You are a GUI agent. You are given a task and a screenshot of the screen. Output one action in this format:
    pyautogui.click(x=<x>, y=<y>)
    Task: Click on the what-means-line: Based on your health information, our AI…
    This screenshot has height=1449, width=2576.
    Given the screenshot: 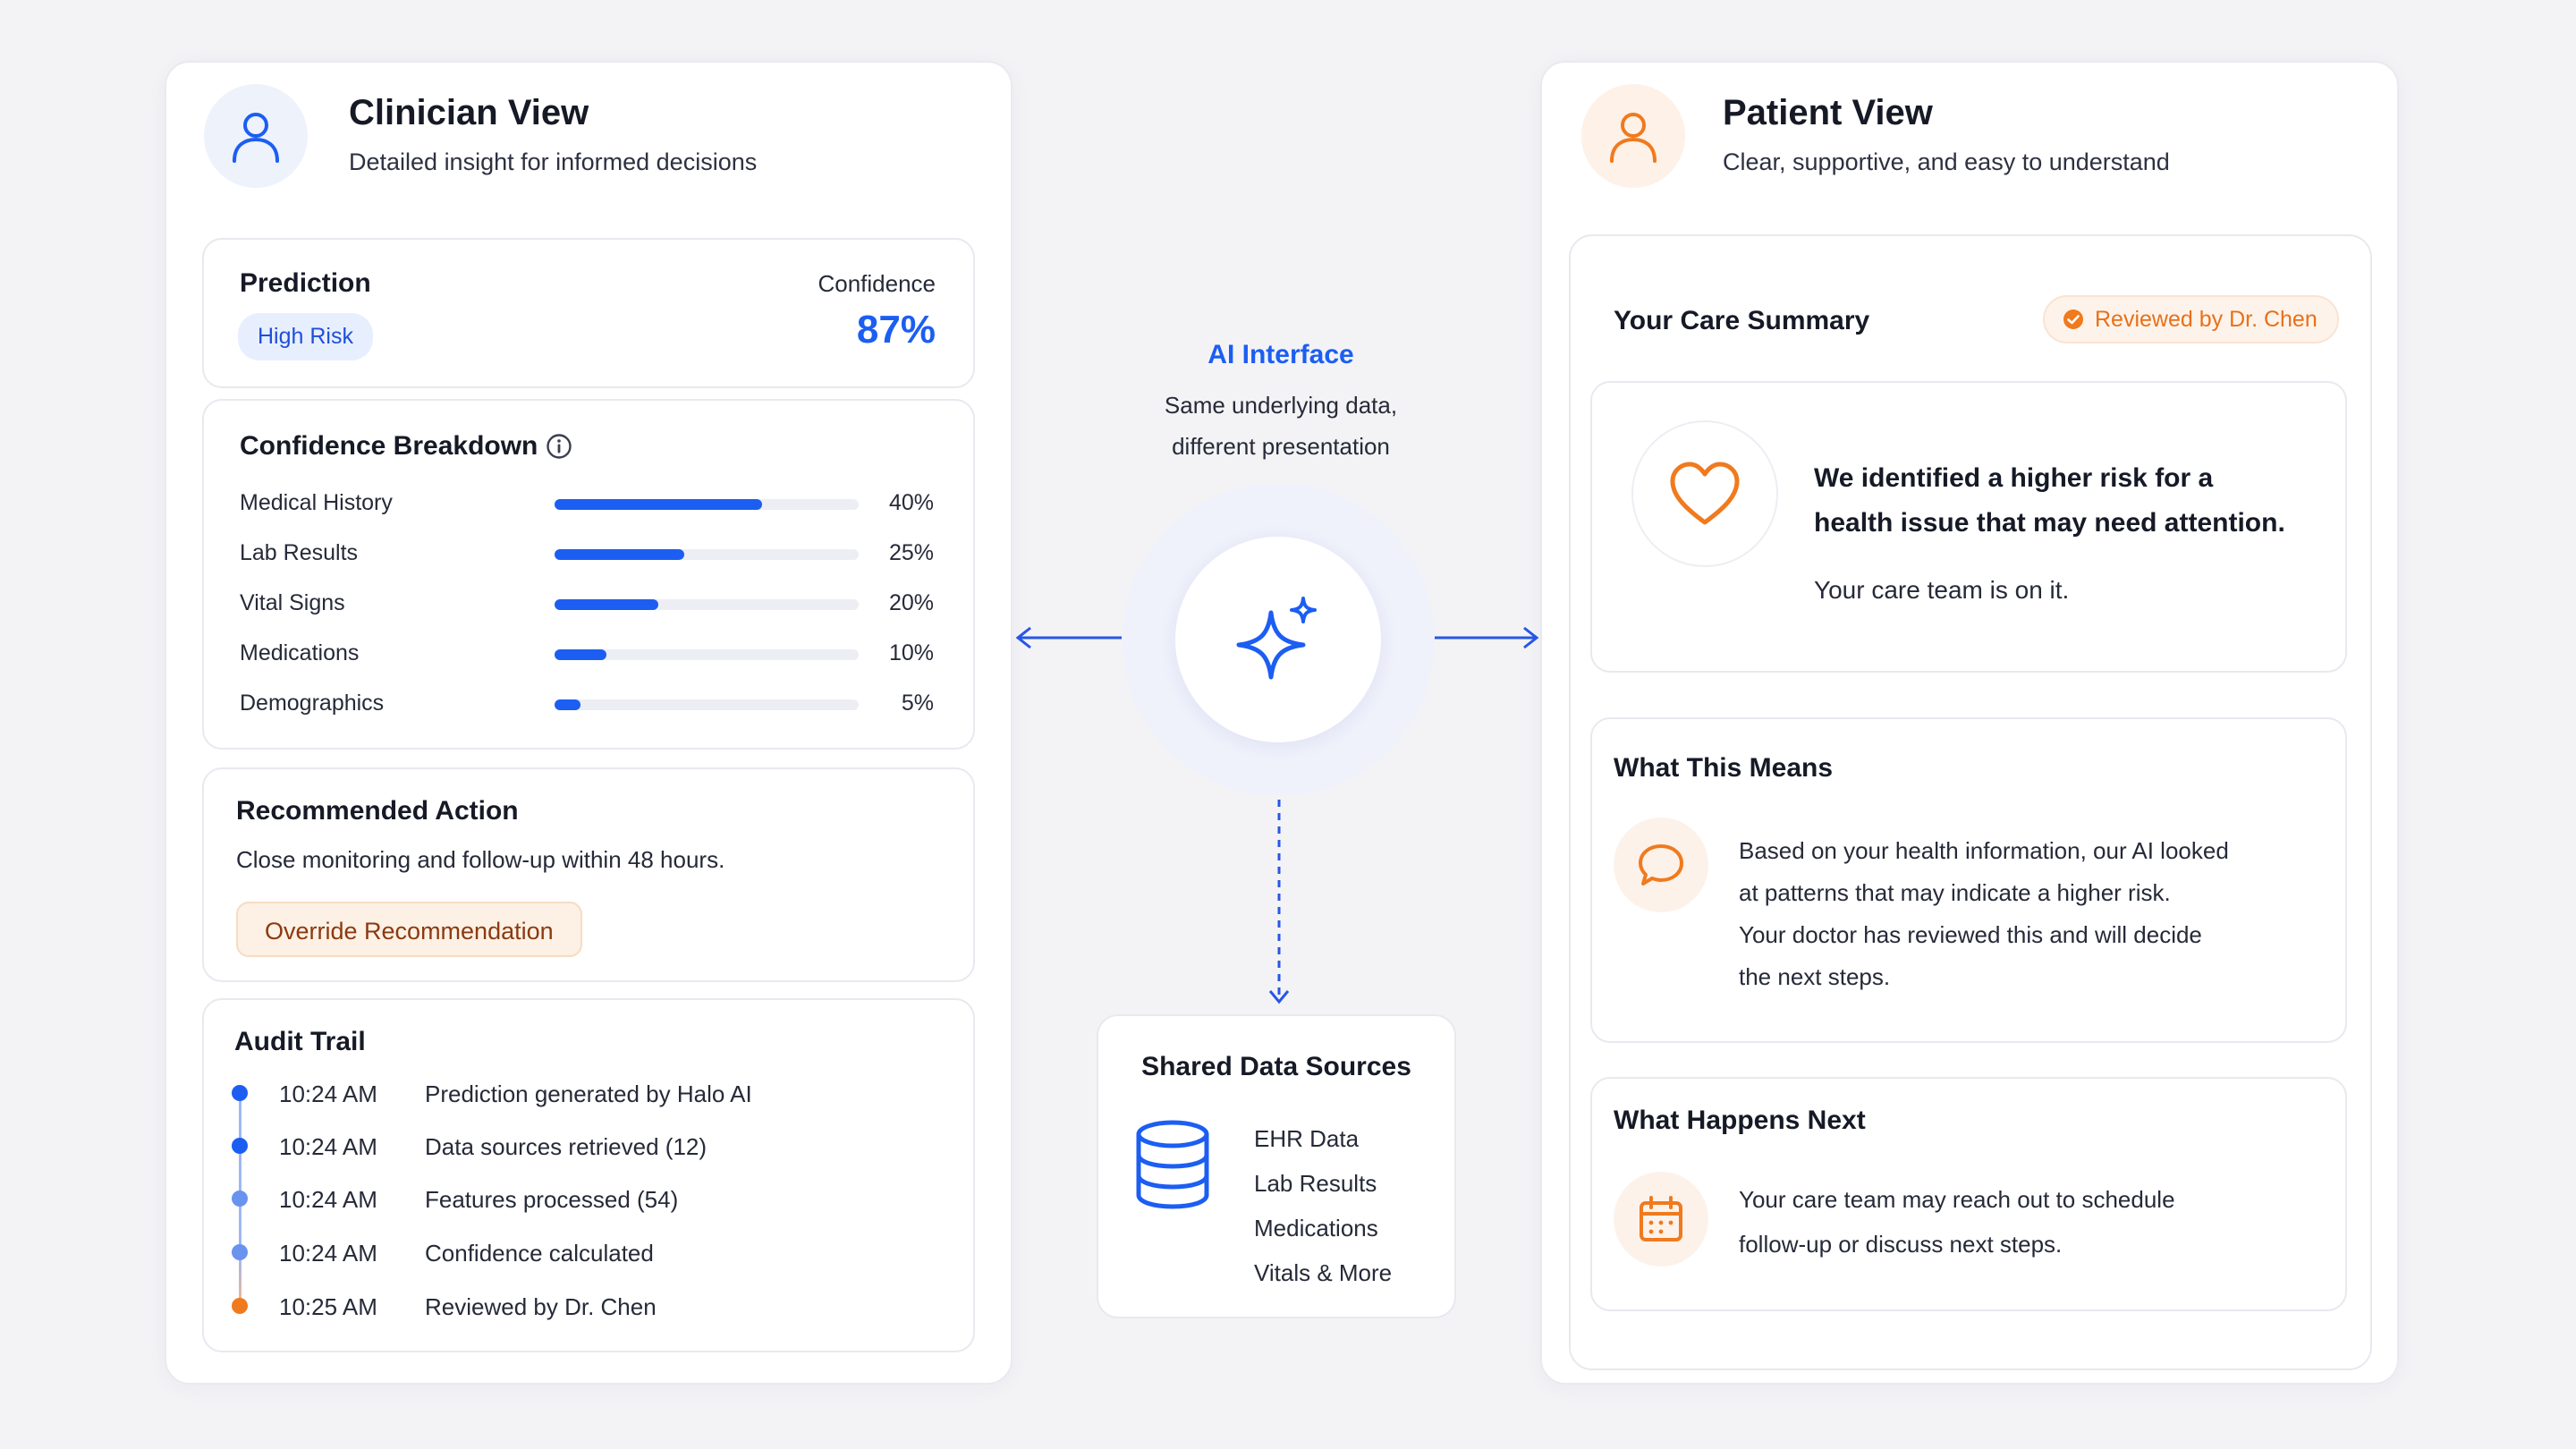 What is the action you would take?
    pyautogui.click(x=1984, y=850)
    